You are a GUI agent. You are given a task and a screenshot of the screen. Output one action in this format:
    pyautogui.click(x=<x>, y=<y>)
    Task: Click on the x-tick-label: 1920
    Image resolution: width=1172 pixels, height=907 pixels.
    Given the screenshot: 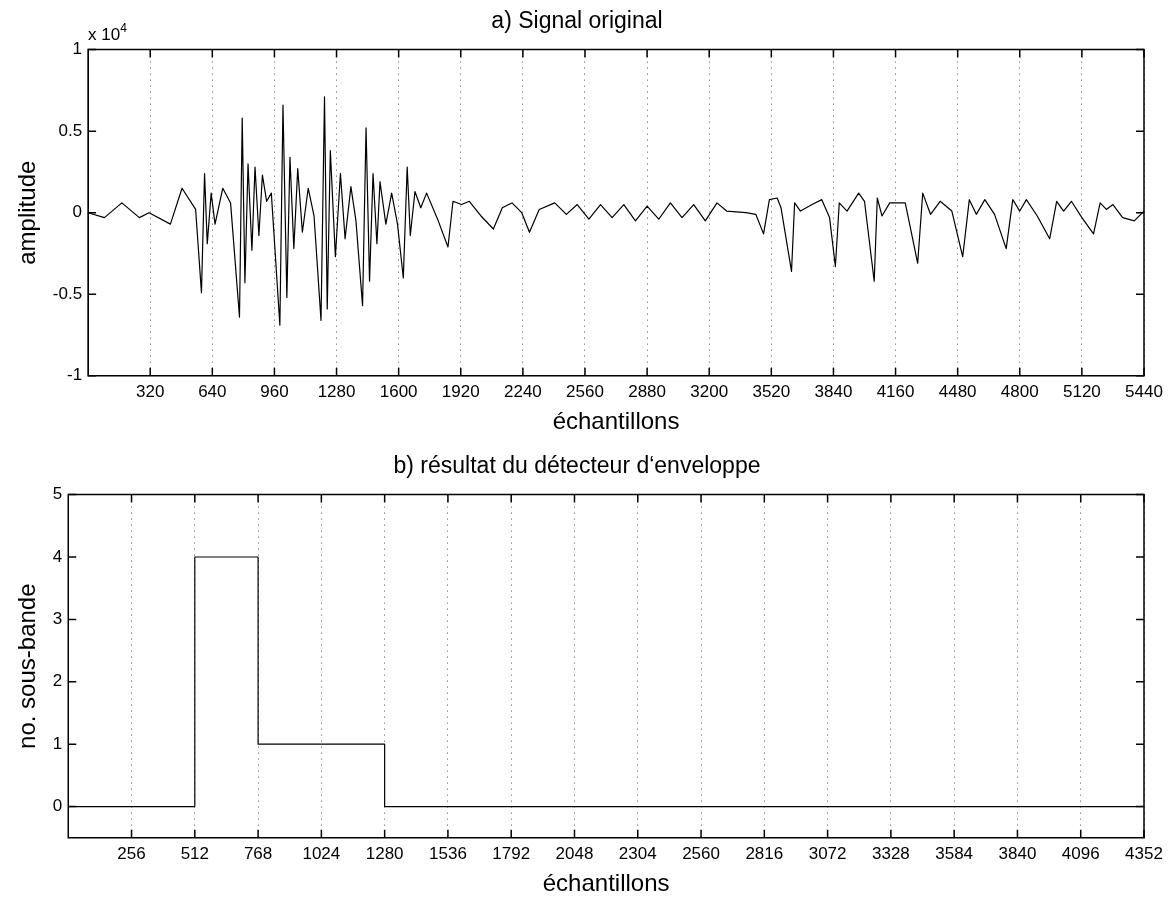 What is the action you would take?
    pyautogui.click(x=460, y=391)
    